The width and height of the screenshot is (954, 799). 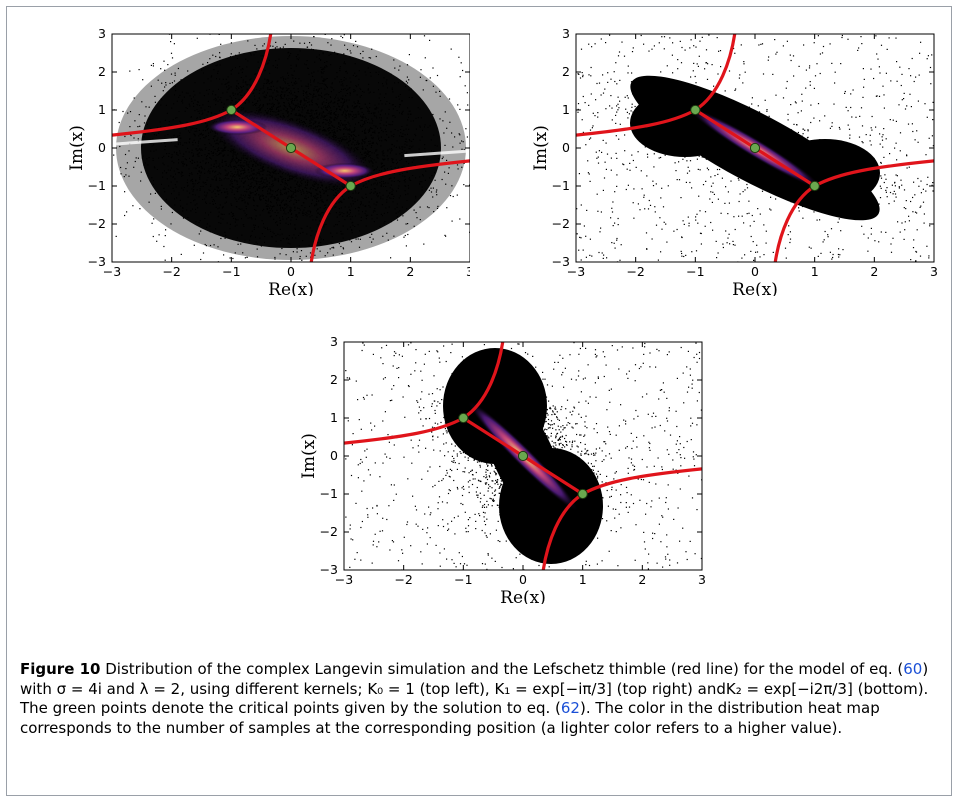 I want to click on lefschetz-thimble, so click(x=291, y=148).